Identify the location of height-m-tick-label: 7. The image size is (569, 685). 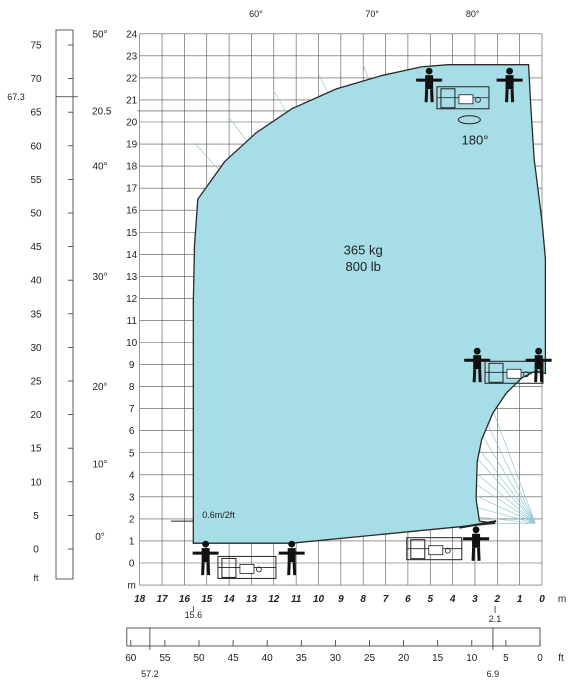
(132, 409).